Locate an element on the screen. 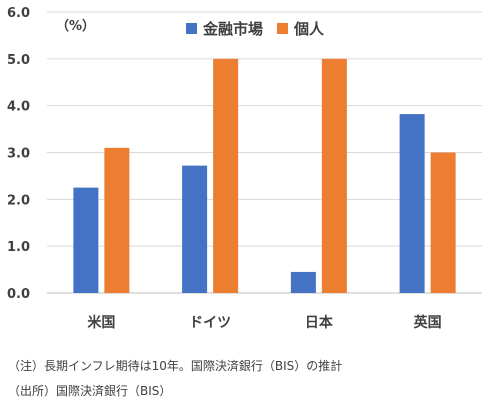 The height and width of the screenshot is (405, 491). x-category-label: ドイツ is located at coordinates (210, 323).